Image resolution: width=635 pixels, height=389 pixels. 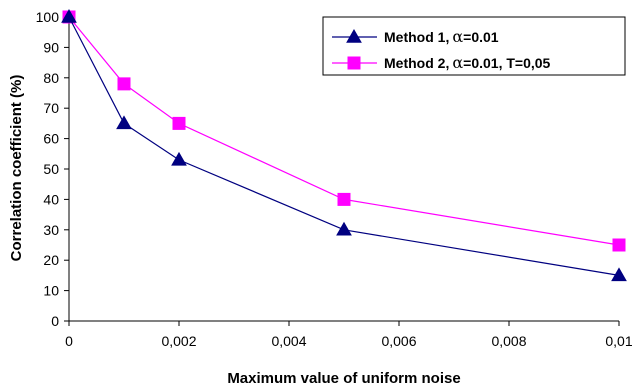 I want to click on x-tick-labels: 0 0,002 0,004 0,006 0,008 0,01, so click(x=349, y=341).